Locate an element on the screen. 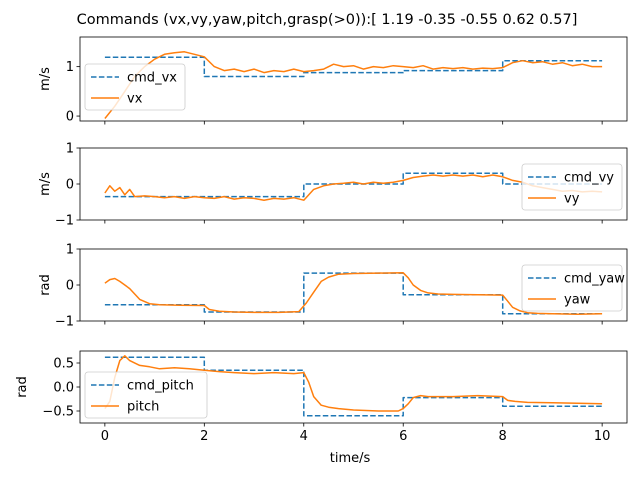 This screenshot has height=480, width=640. x-tick-label: 8 is located at coordinates (503, 436).